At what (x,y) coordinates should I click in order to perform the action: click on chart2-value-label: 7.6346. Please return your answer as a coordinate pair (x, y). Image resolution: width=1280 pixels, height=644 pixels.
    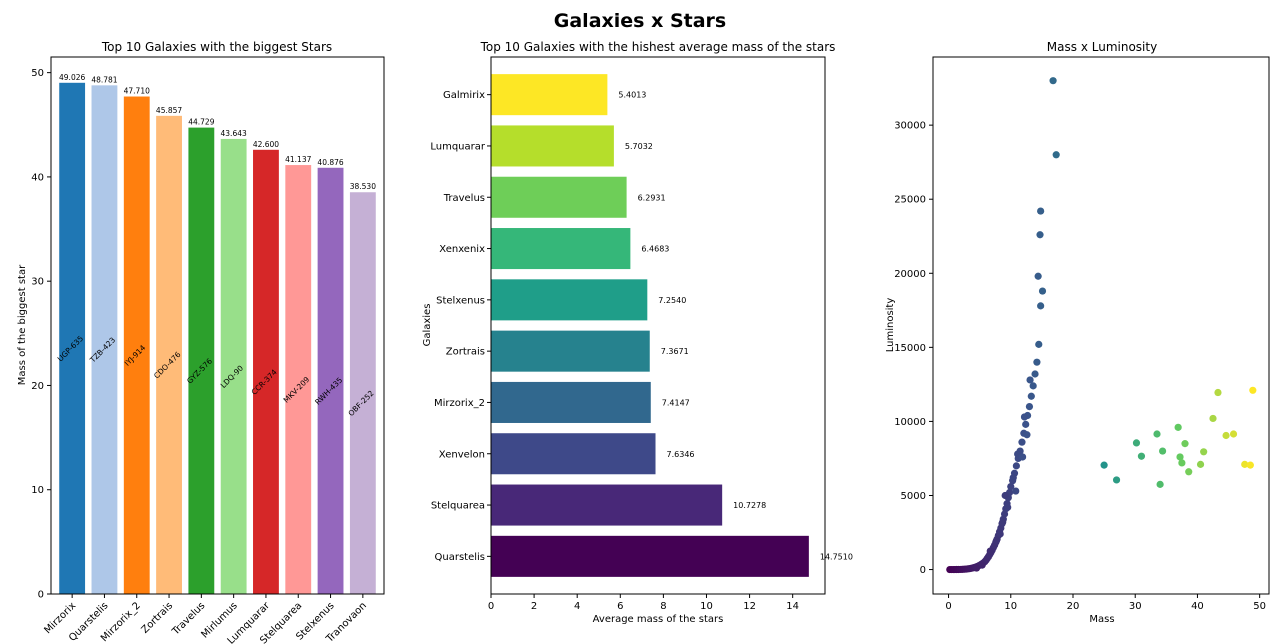
    Looking at the image, I should click on (681, 454).